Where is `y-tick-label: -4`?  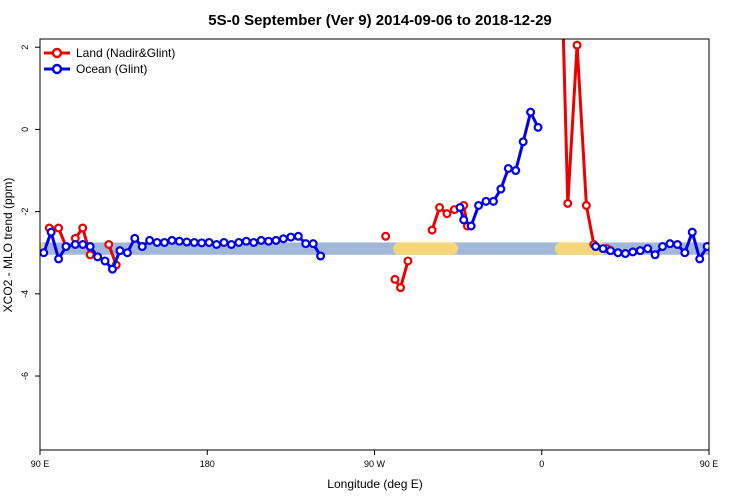
y-tick-label: -4 is located at coordinates (25, 294).